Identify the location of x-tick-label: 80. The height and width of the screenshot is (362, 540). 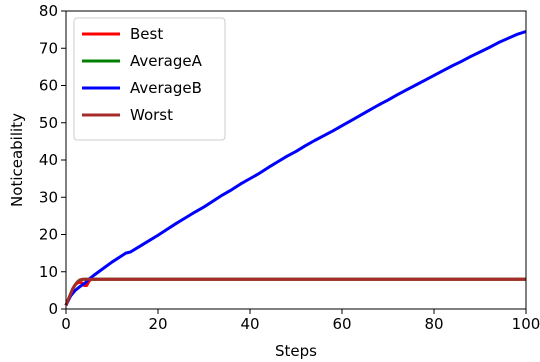
(433, 324).